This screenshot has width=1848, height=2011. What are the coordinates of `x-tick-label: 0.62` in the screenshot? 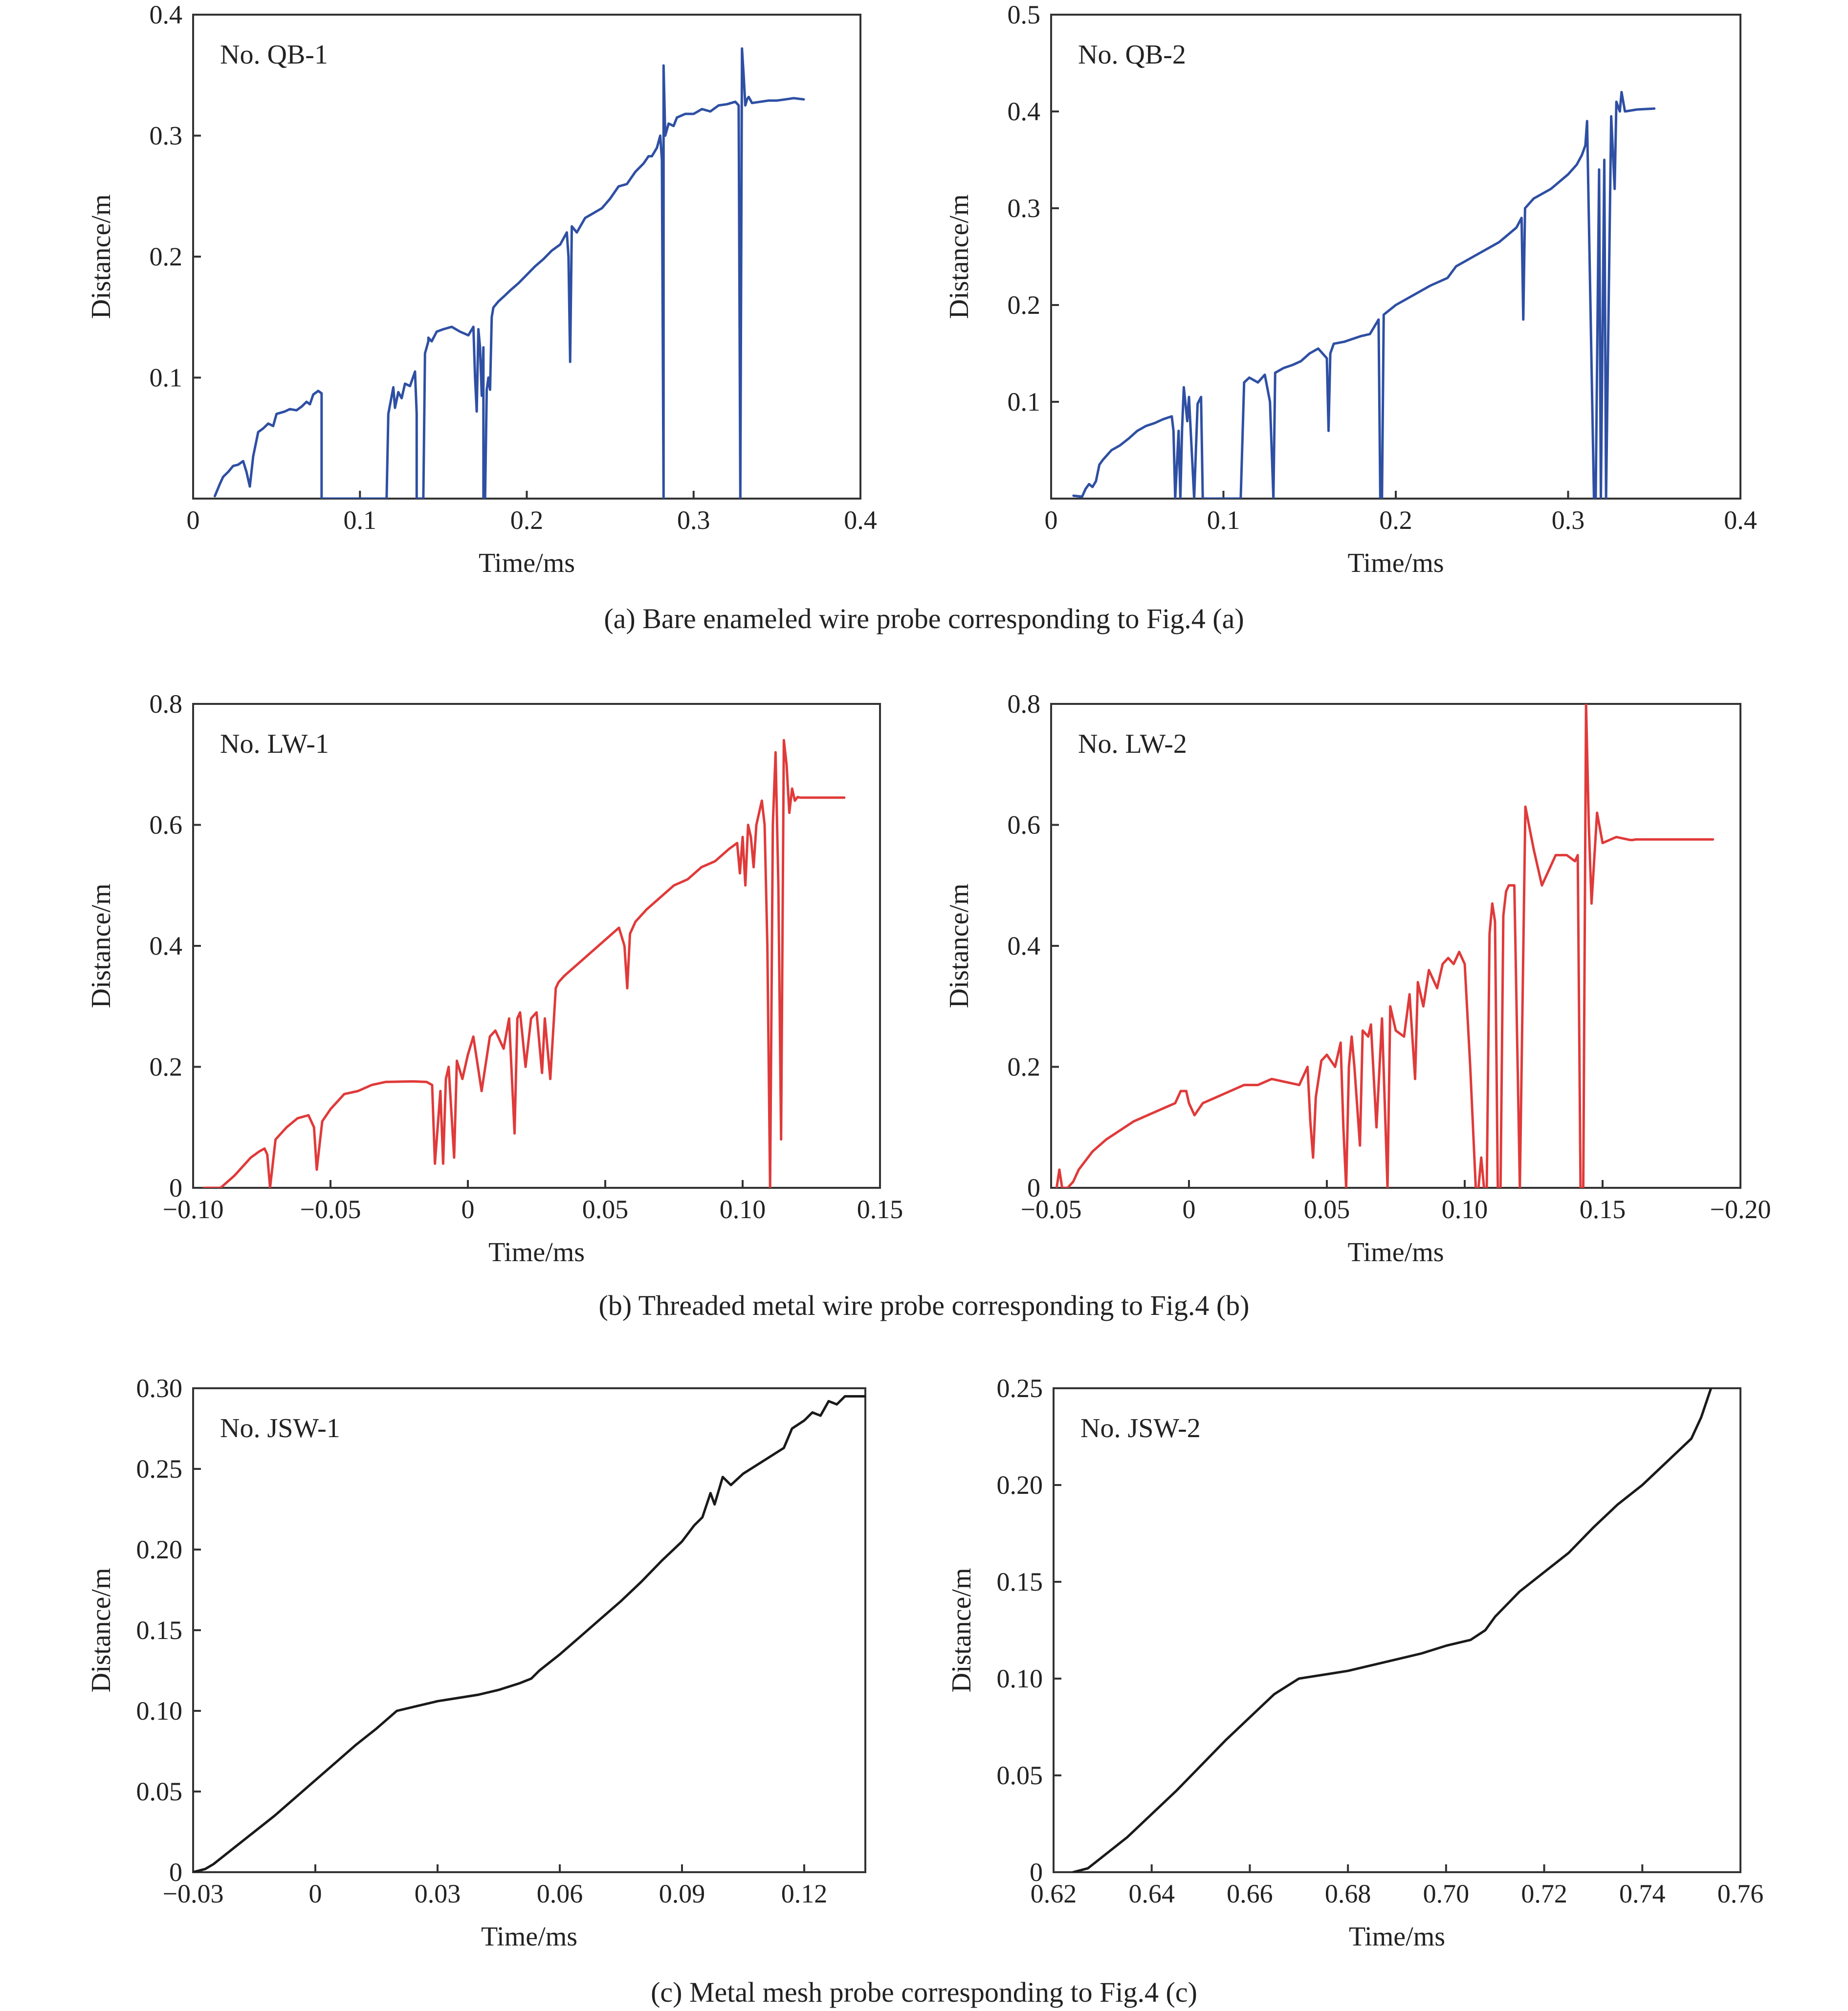 It's located at (1054, 1893).